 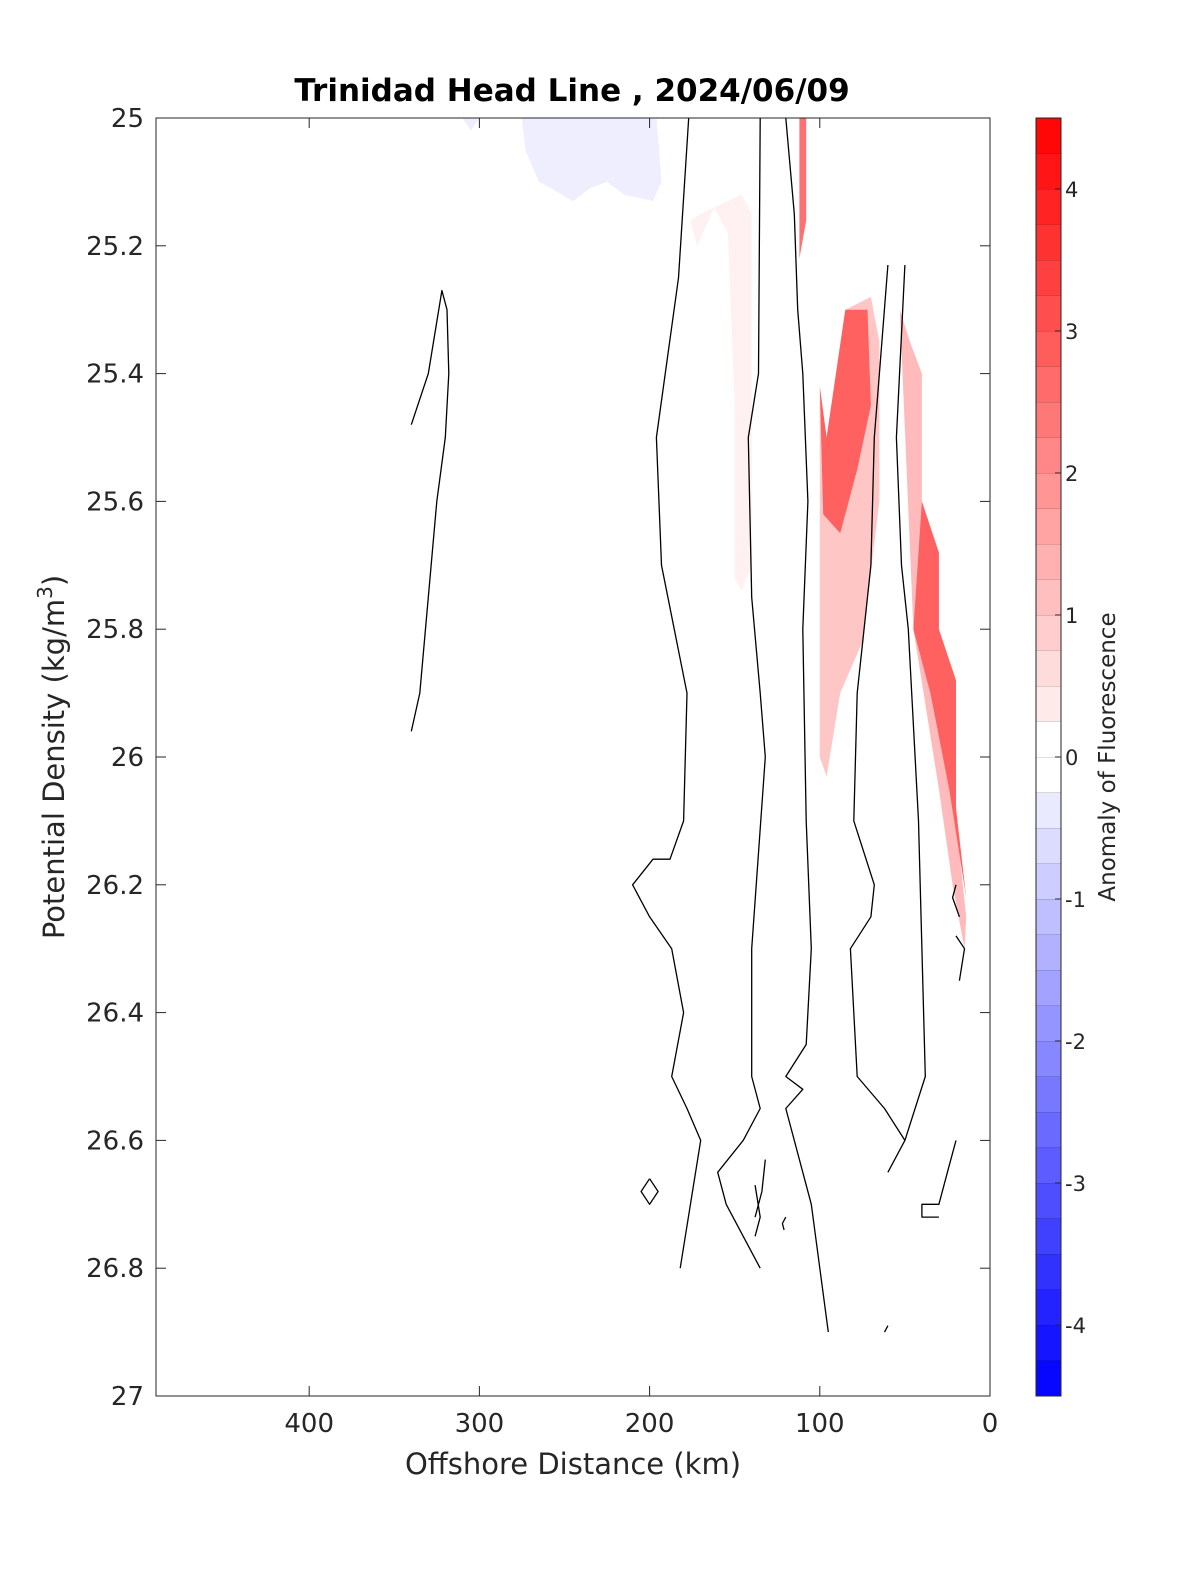 What do you see at coordinates (1075, 1326) in the screenshot?
I see `colorbar-tick-label: -4` at bounding box center [1075, 1326].